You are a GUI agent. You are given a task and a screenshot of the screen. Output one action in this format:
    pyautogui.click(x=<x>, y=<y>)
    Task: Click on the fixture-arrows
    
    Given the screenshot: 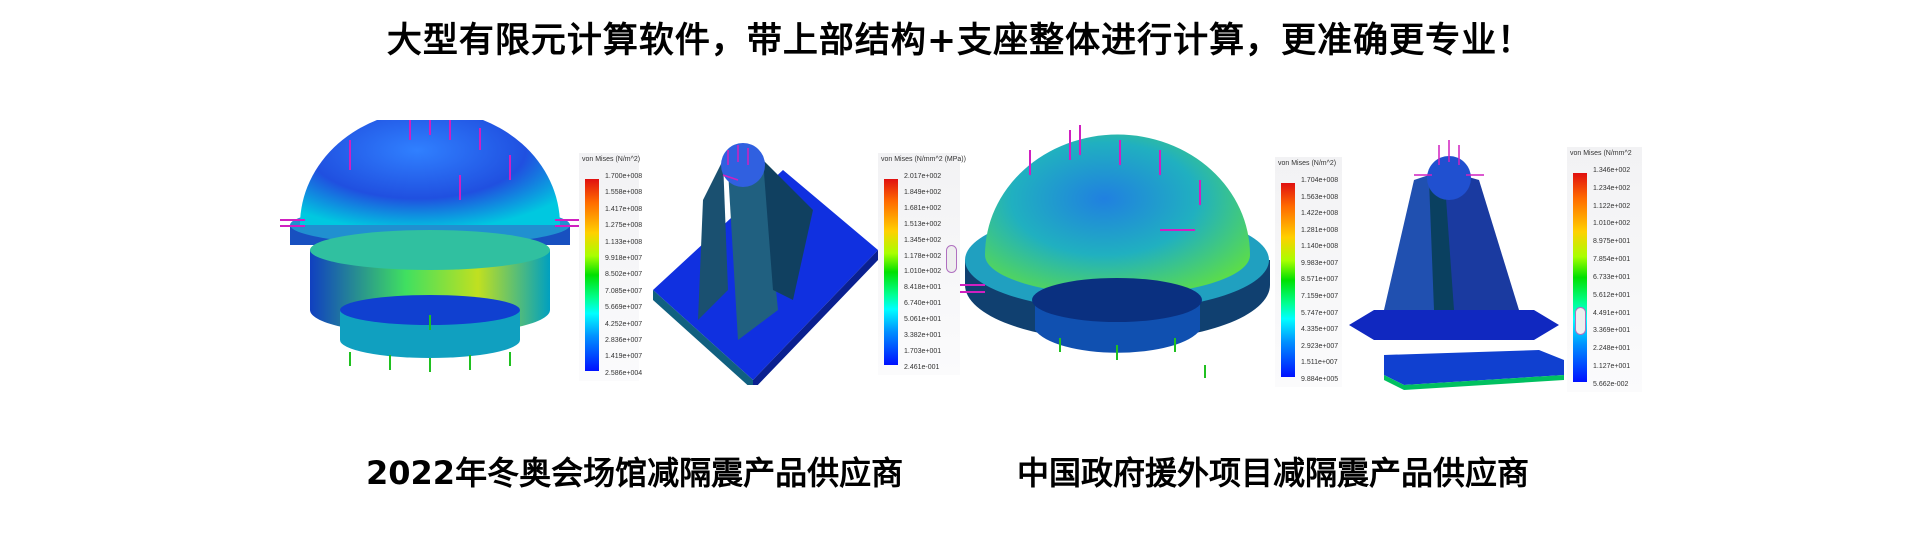 What is the action you would take?
    pyautogui.click(x=430, y=343)
    